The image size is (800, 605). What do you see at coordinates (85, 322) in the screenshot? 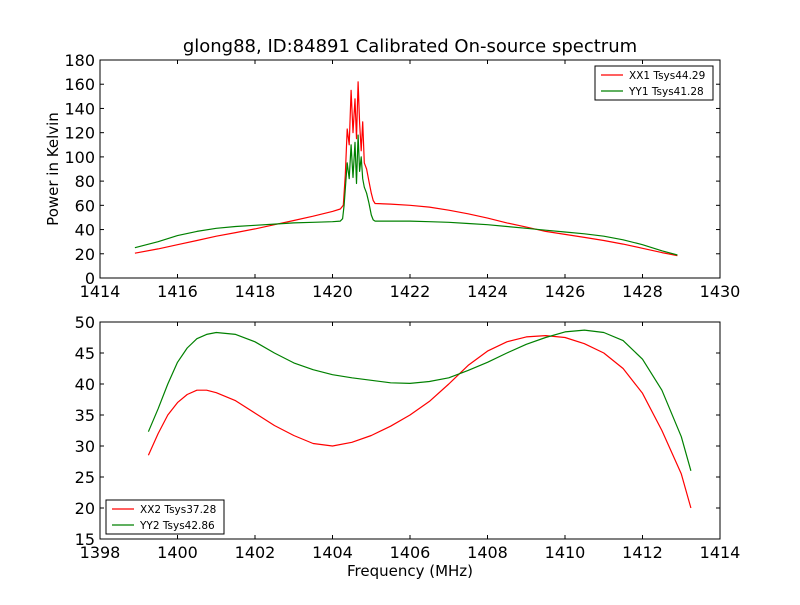
I see `y-tick-label: 50` at bounding box center [85, 322].